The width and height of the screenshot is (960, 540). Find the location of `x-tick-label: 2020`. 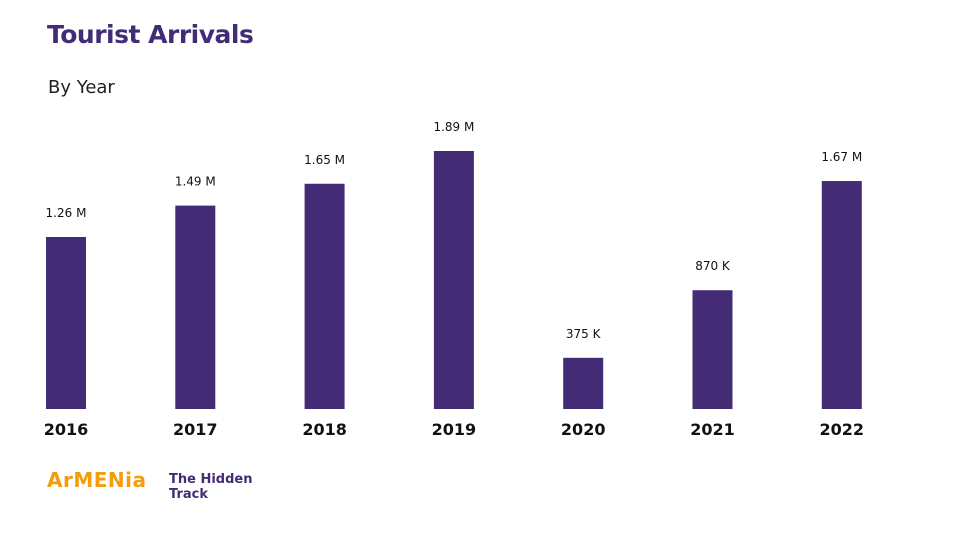

x-tick-label: 2020 is located at coordinates (583, 429).